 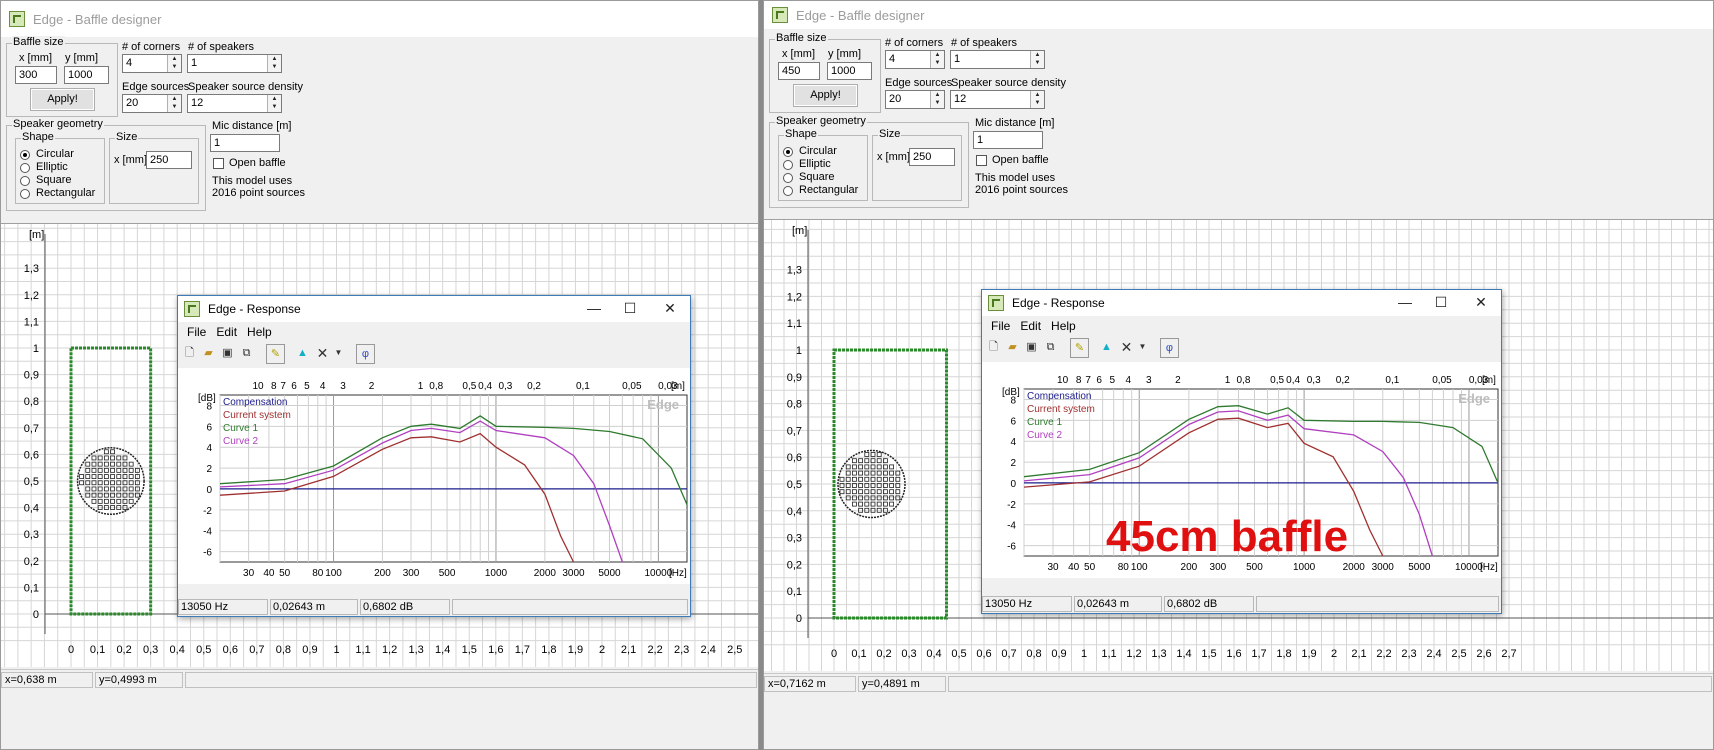 What do you see at coordinates (389, 650) in the screenshot?
I see `x-tick-label: 1,2` at bounding box center [389, 650].